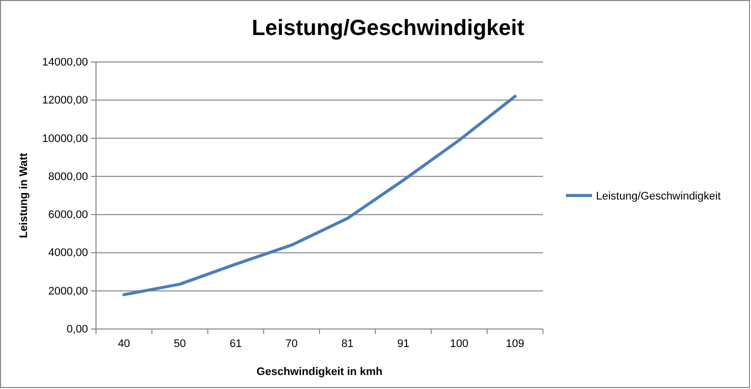 The width and height of the screenshot is (751, 389). What do you see at coordinates (403, 344) in the screenshot?
I see `x-tick-label: 91` at bounding box center [403, 344].